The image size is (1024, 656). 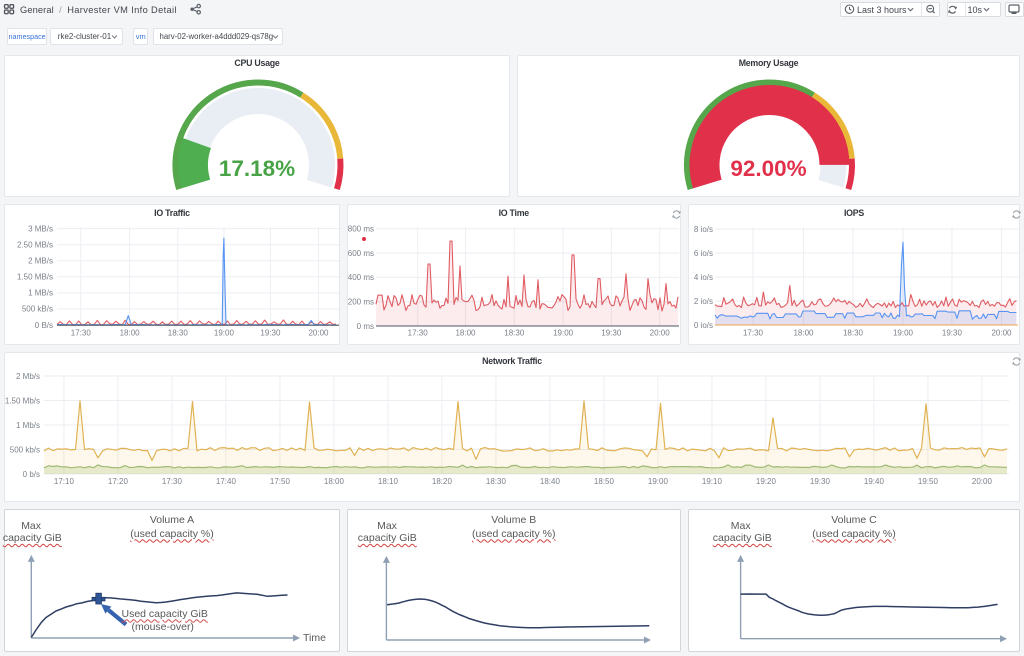 I want to click on svg-text: 0 ms, so click(x=365, y=326).